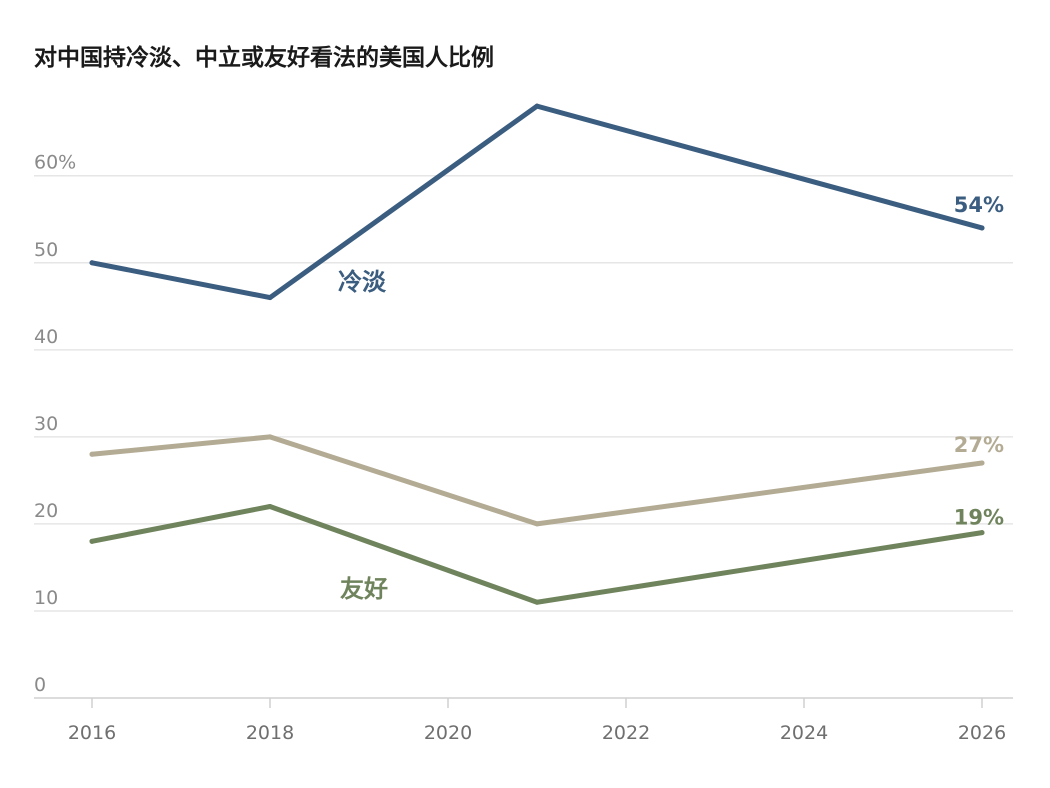  What do you see at coordinates (264, 58) in the screenshot?
I see `chart-title: 对中国持冷淡、中立或友好看法的美国人比例` at bounding box center [264, 58].